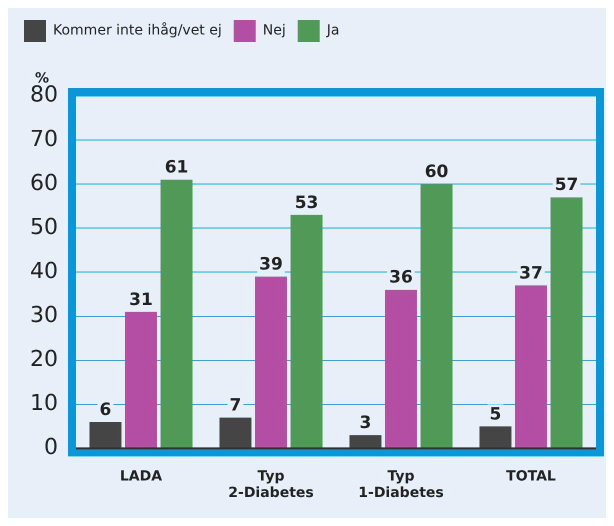 The height and width of the screenshot is (526, 614). What do you see at coordinates (44, 315) in the screenshot?
I see `y-tick-label: 30` at bounding box center [44, 315].